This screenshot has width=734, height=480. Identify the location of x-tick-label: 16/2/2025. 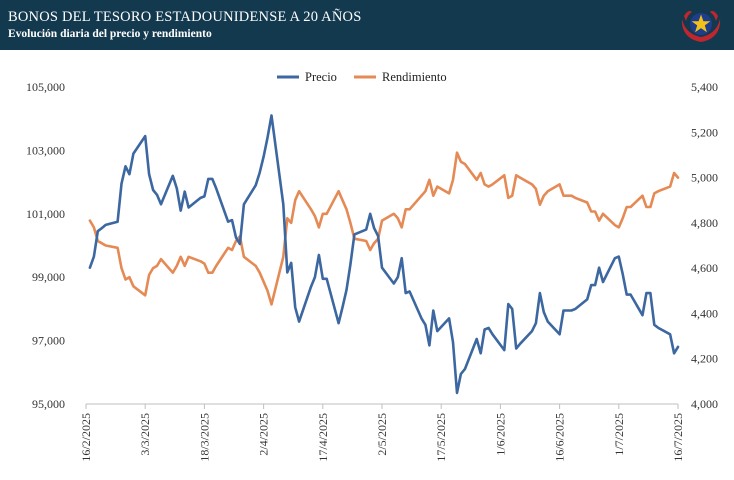
(86, 437).